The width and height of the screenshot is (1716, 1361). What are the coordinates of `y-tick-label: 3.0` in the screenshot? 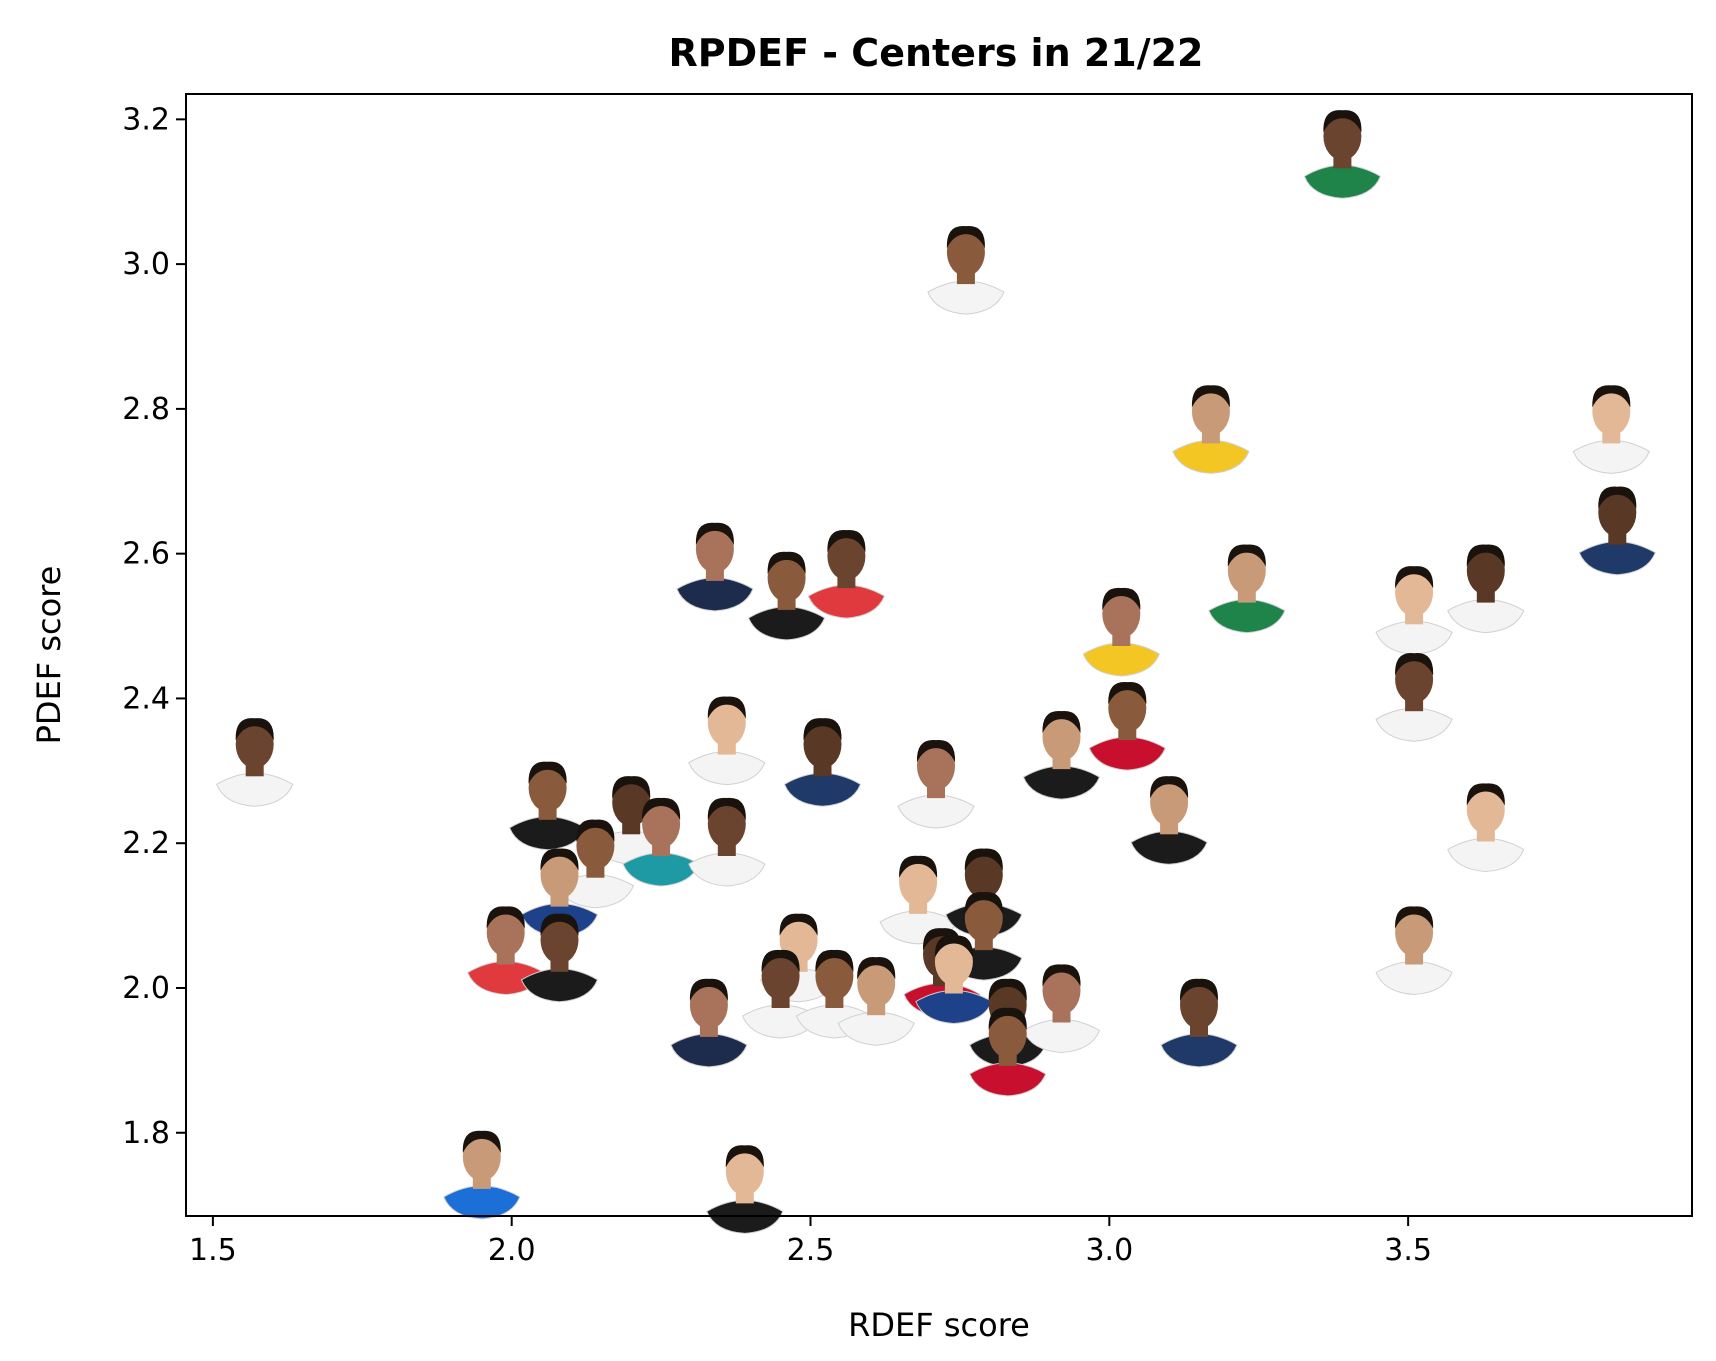 It's located at (146, 264).